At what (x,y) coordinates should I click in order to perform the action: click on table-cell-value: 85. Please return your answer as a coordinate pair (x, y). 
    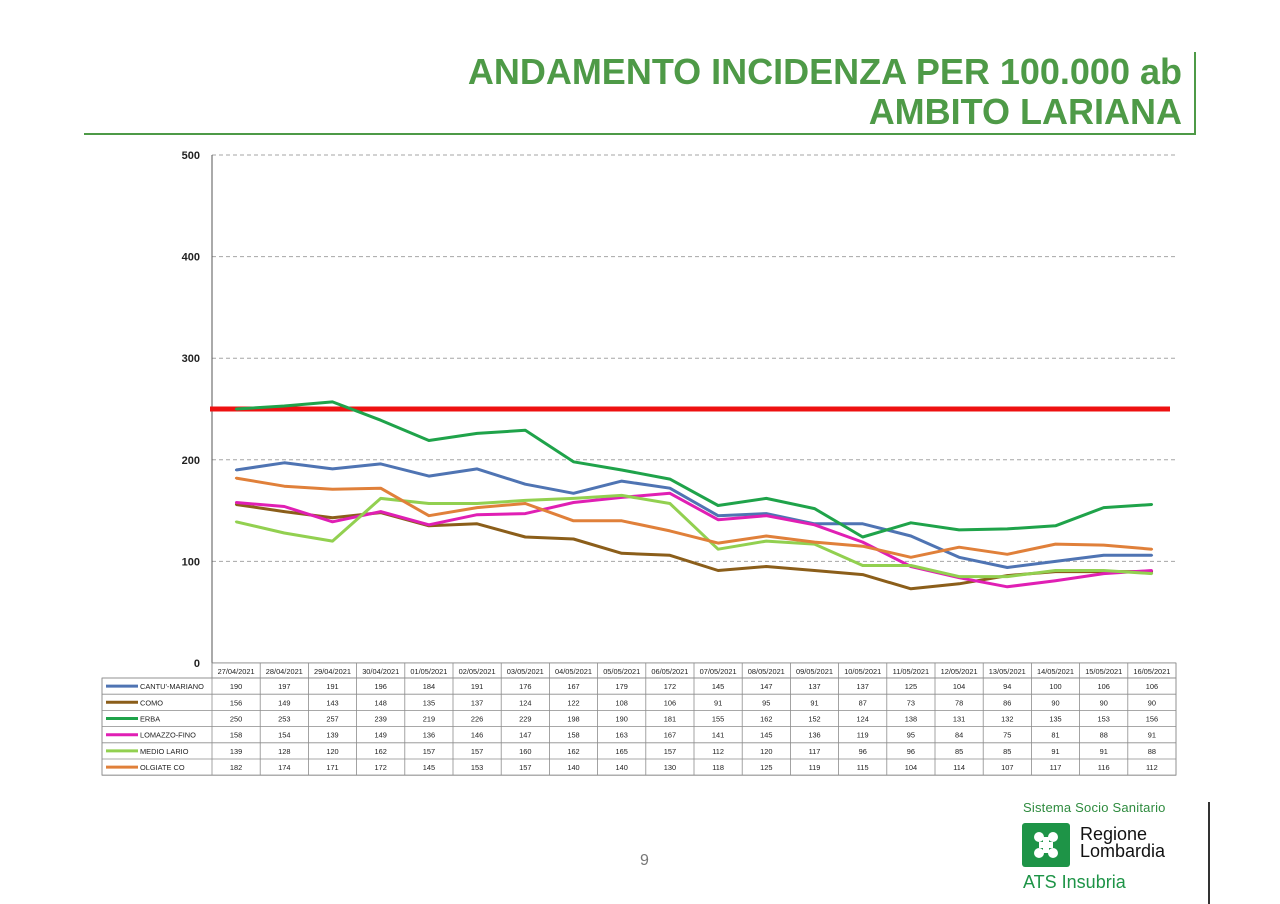
    Looking at the image, I should click on (959, 751).